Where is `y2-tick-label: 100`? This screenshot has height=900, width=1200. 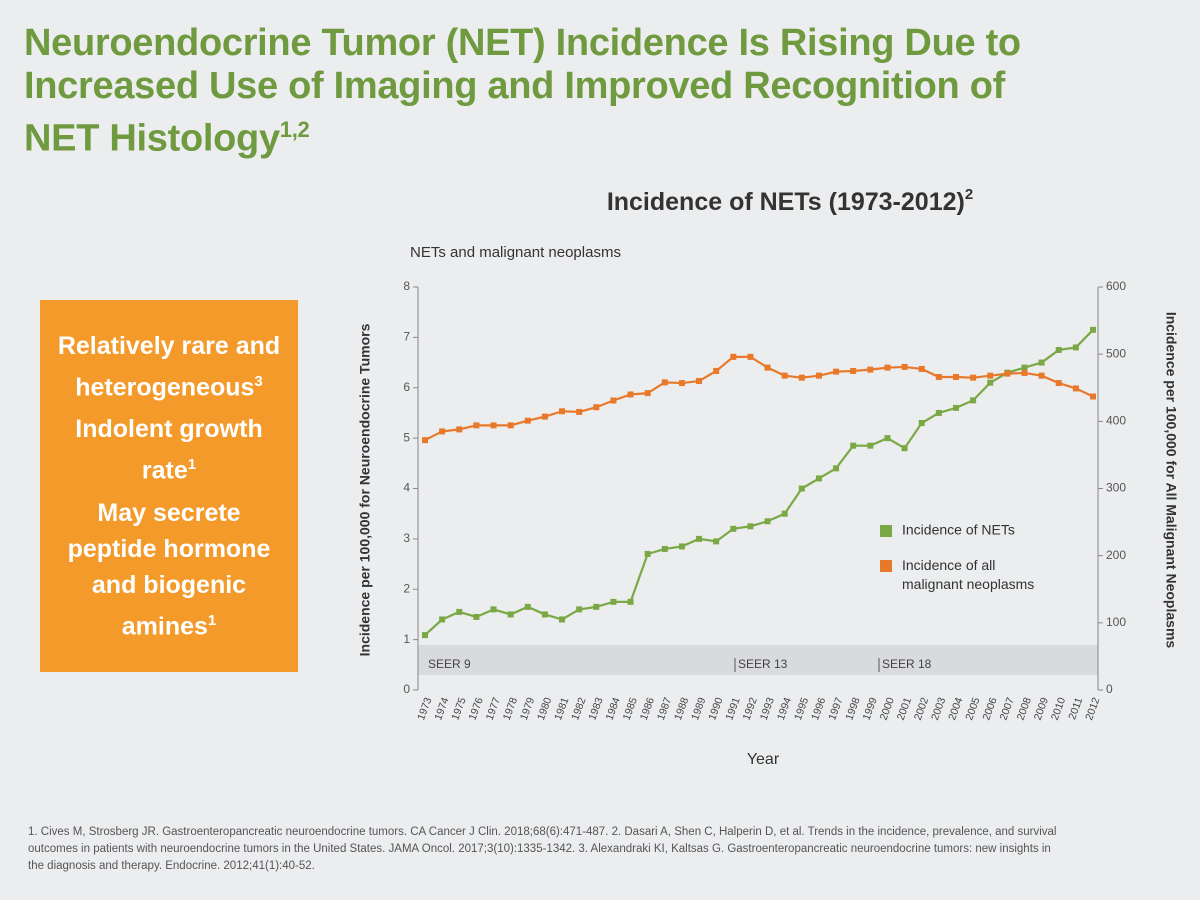 y2-tick-label: 100 is located at coordinates (1116, 622).